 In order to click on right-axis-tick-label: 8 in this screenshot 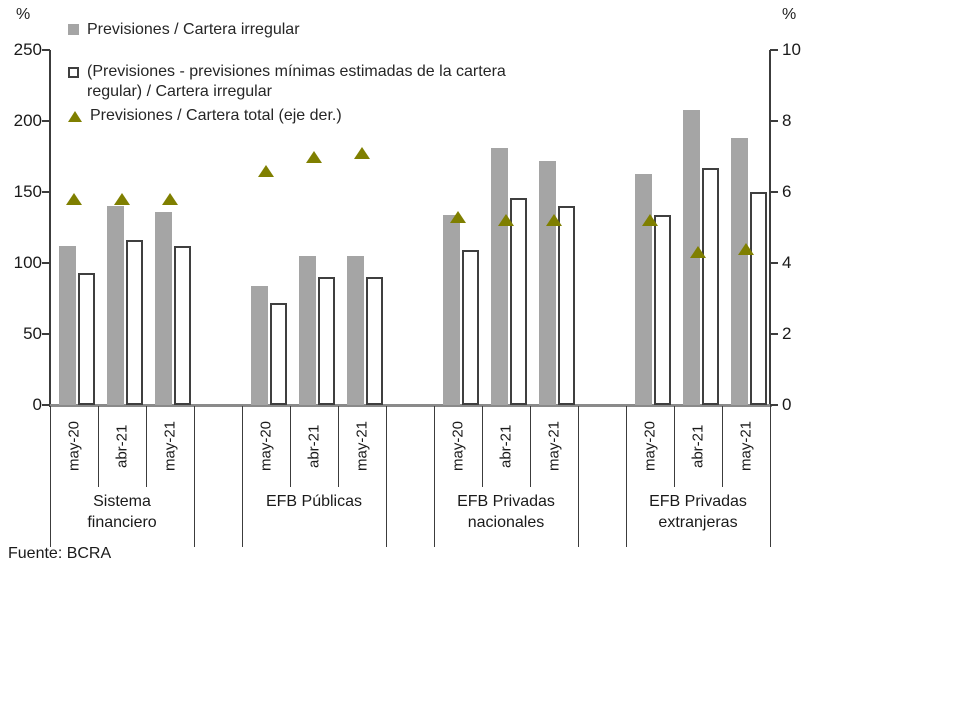, I will do `click(787, 120)`.